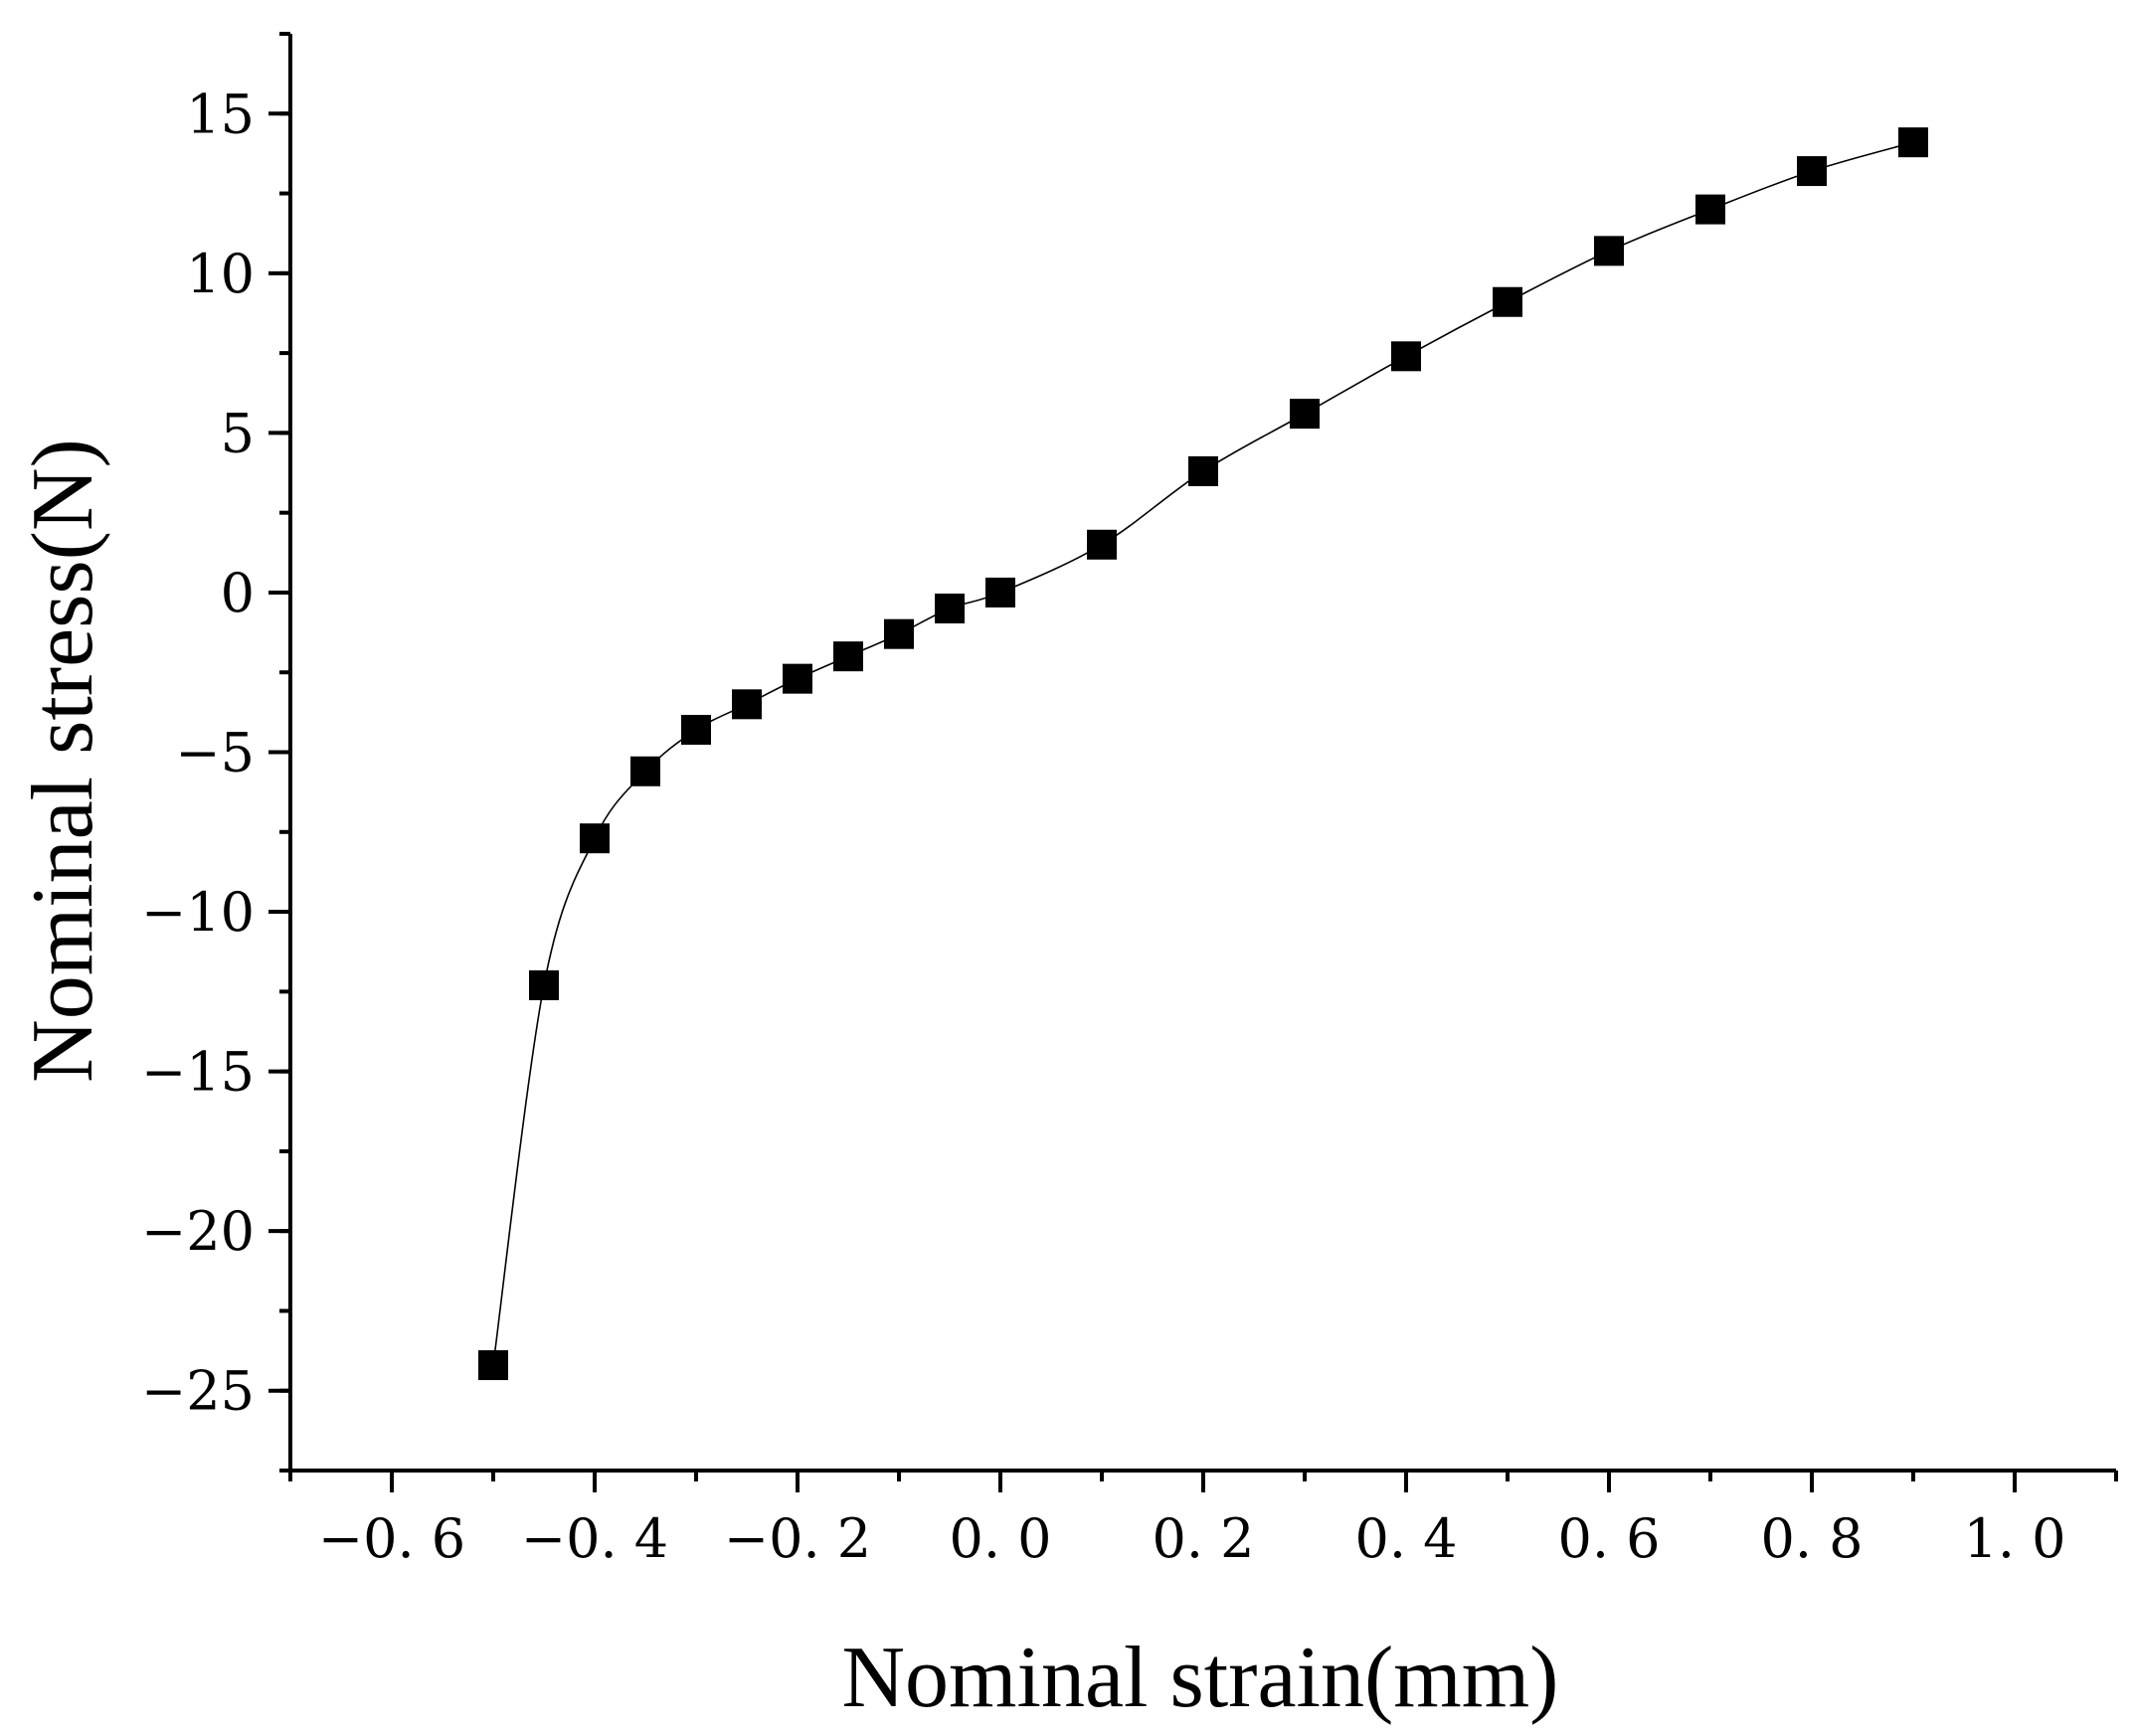 This screenshot has width=2136, height=1736. I want to click on y-tick-label: −5, so click(215, 753).